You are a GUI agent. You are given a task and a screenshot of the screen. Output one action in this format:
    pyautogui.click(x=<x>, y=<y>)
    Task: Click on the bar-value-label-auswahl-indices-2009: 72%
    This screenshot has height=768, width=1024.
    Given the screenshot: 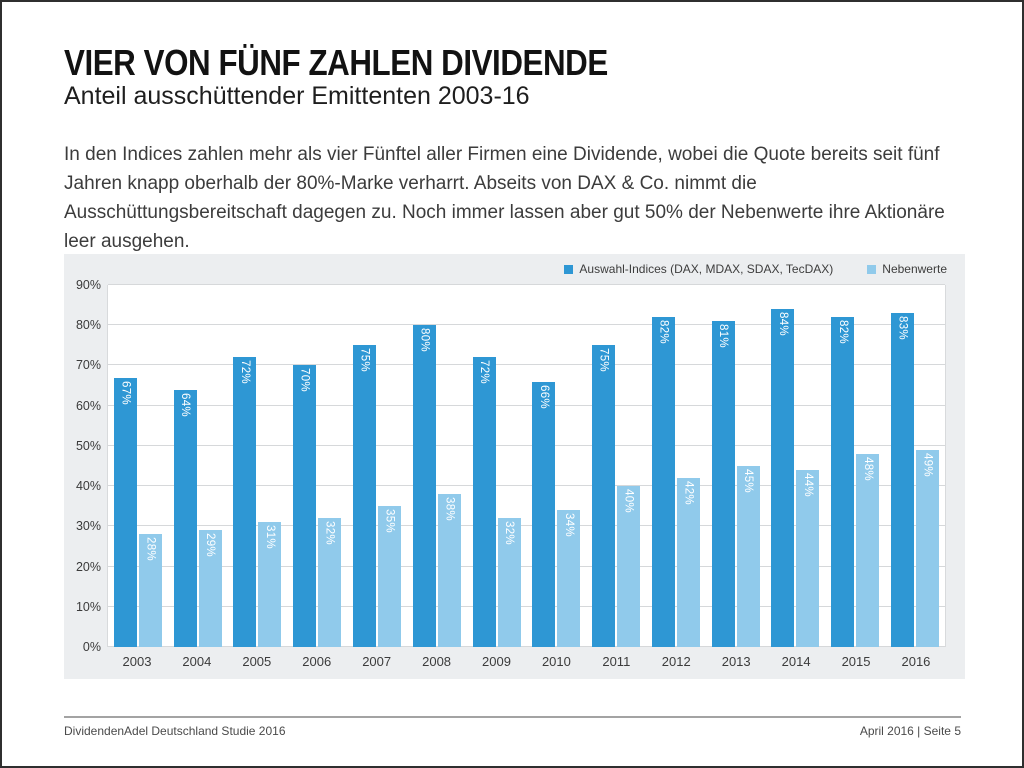 What is the action you would take?
    pyautogui.click(x=484, y=372)
    